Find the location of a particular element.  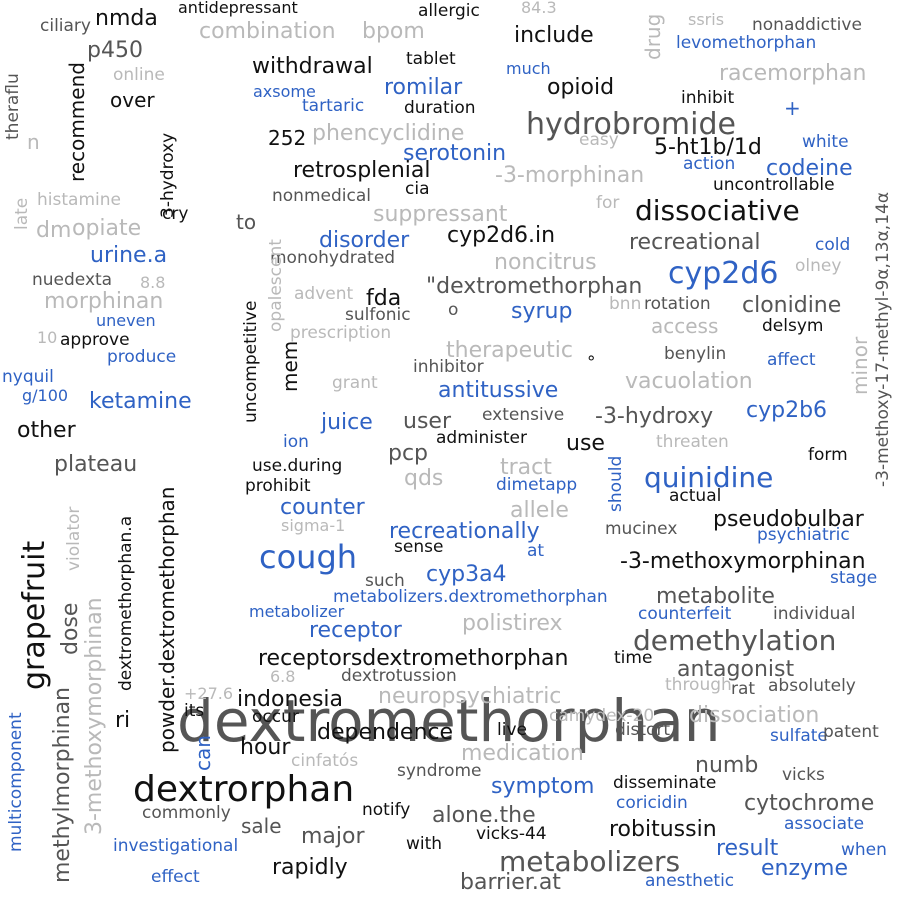

word: tablet is located at coordinates (431, 59).